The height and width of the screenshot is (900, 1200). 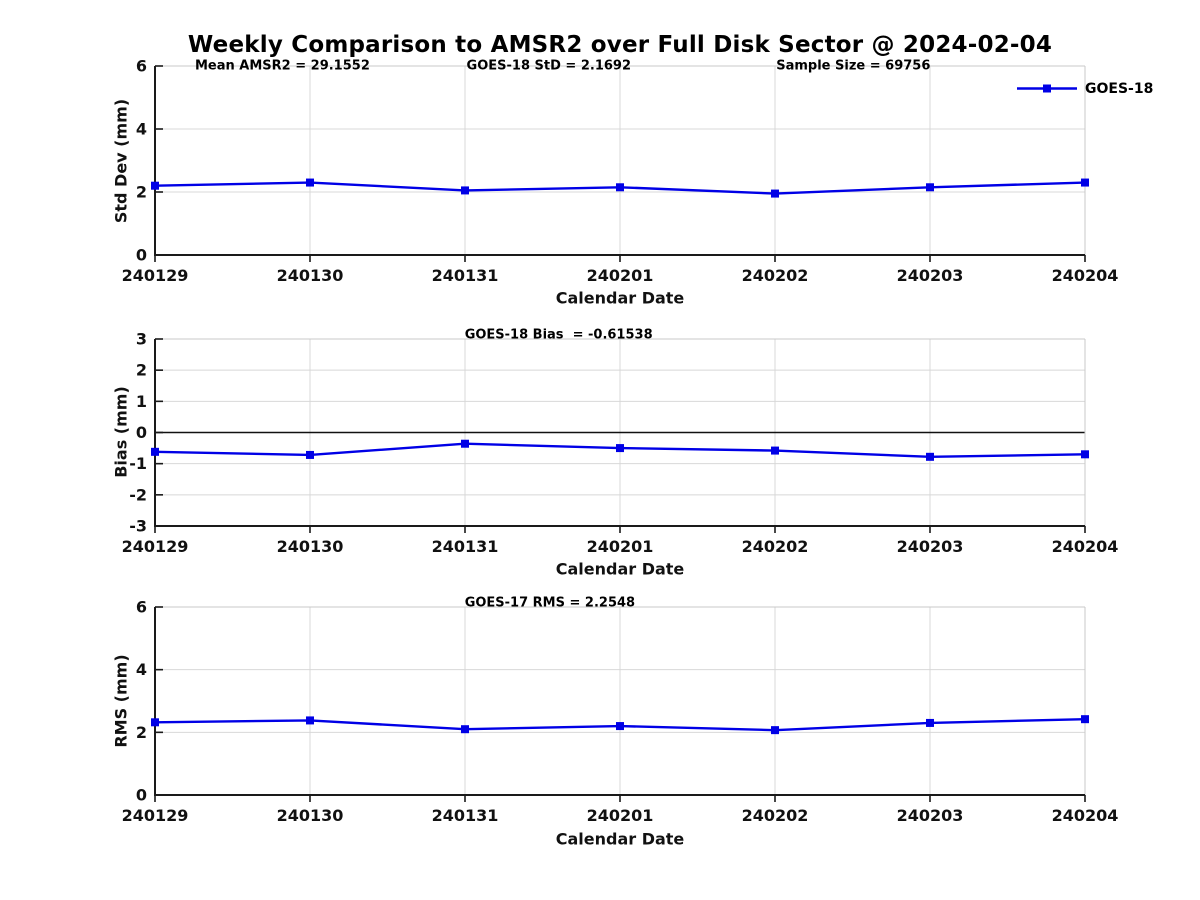 I want to click on y-tick-label: -3, so click(x=138, y=526).